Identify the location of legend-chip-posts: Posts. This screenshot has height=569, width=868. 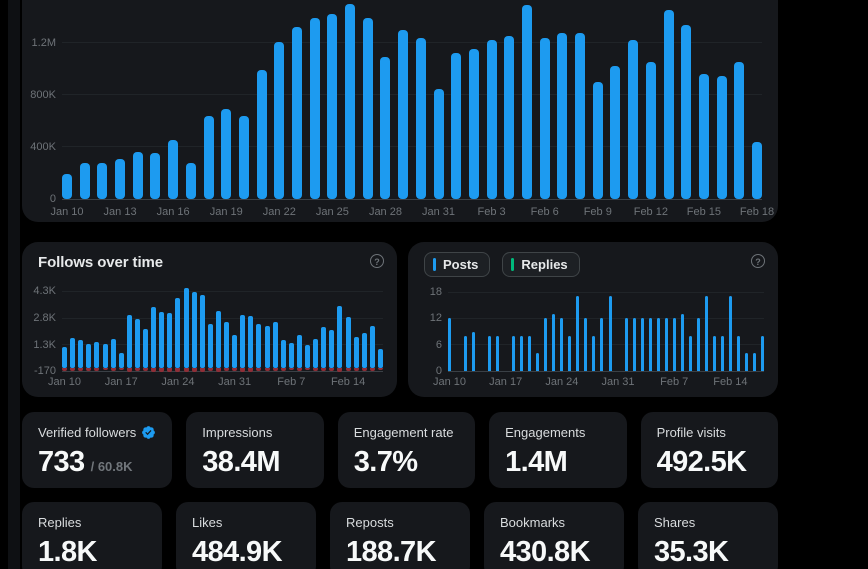
(457, 264).